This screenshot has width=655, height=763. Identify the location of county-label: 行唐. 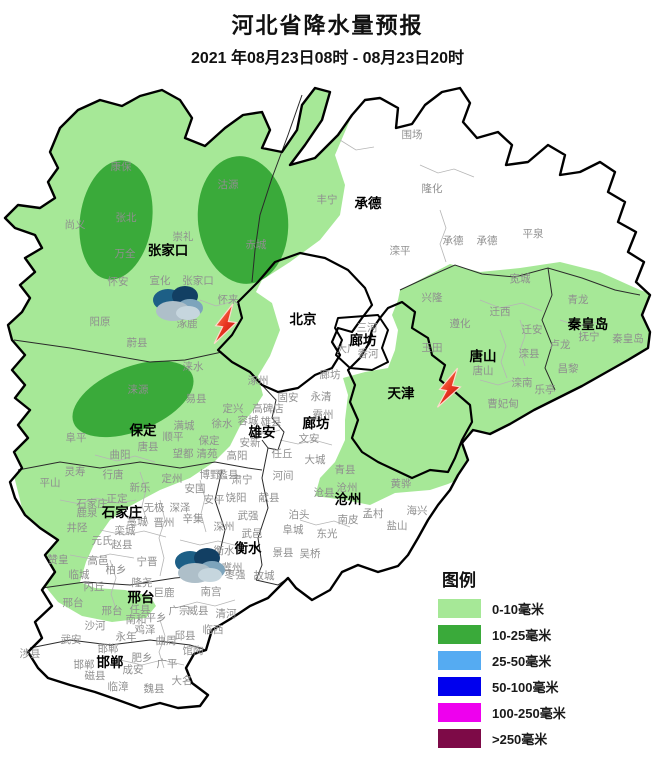
(113, 474).